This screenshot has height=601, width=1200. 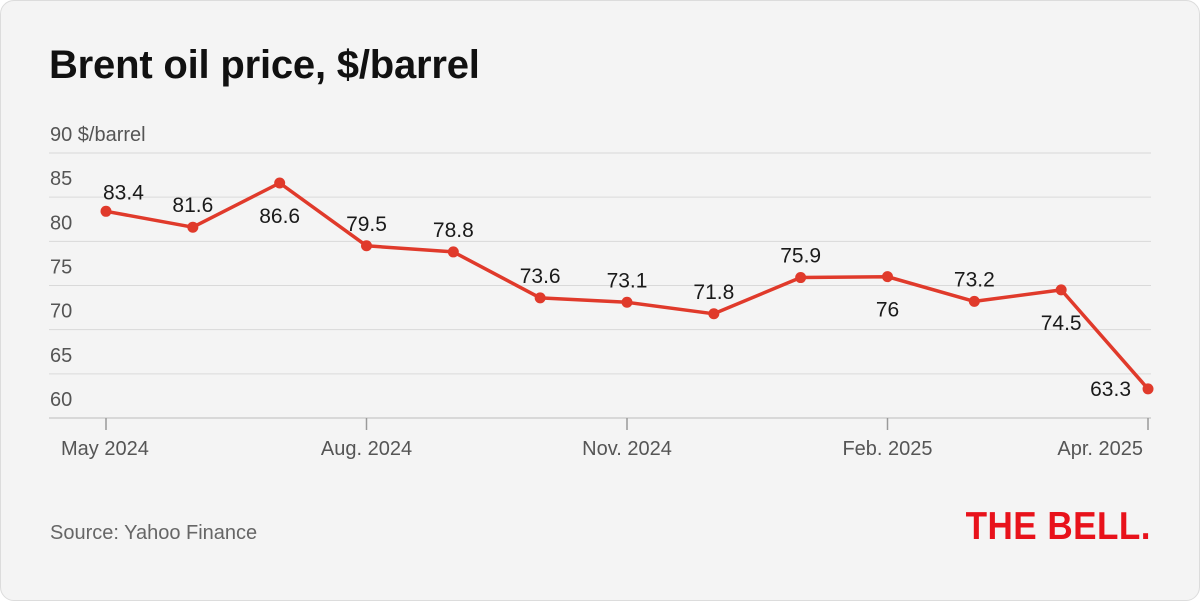 What do you see at coordinates (453, 230) in the screenshot?
I see `data-label: 78.8` at bounding box center [453, 230].